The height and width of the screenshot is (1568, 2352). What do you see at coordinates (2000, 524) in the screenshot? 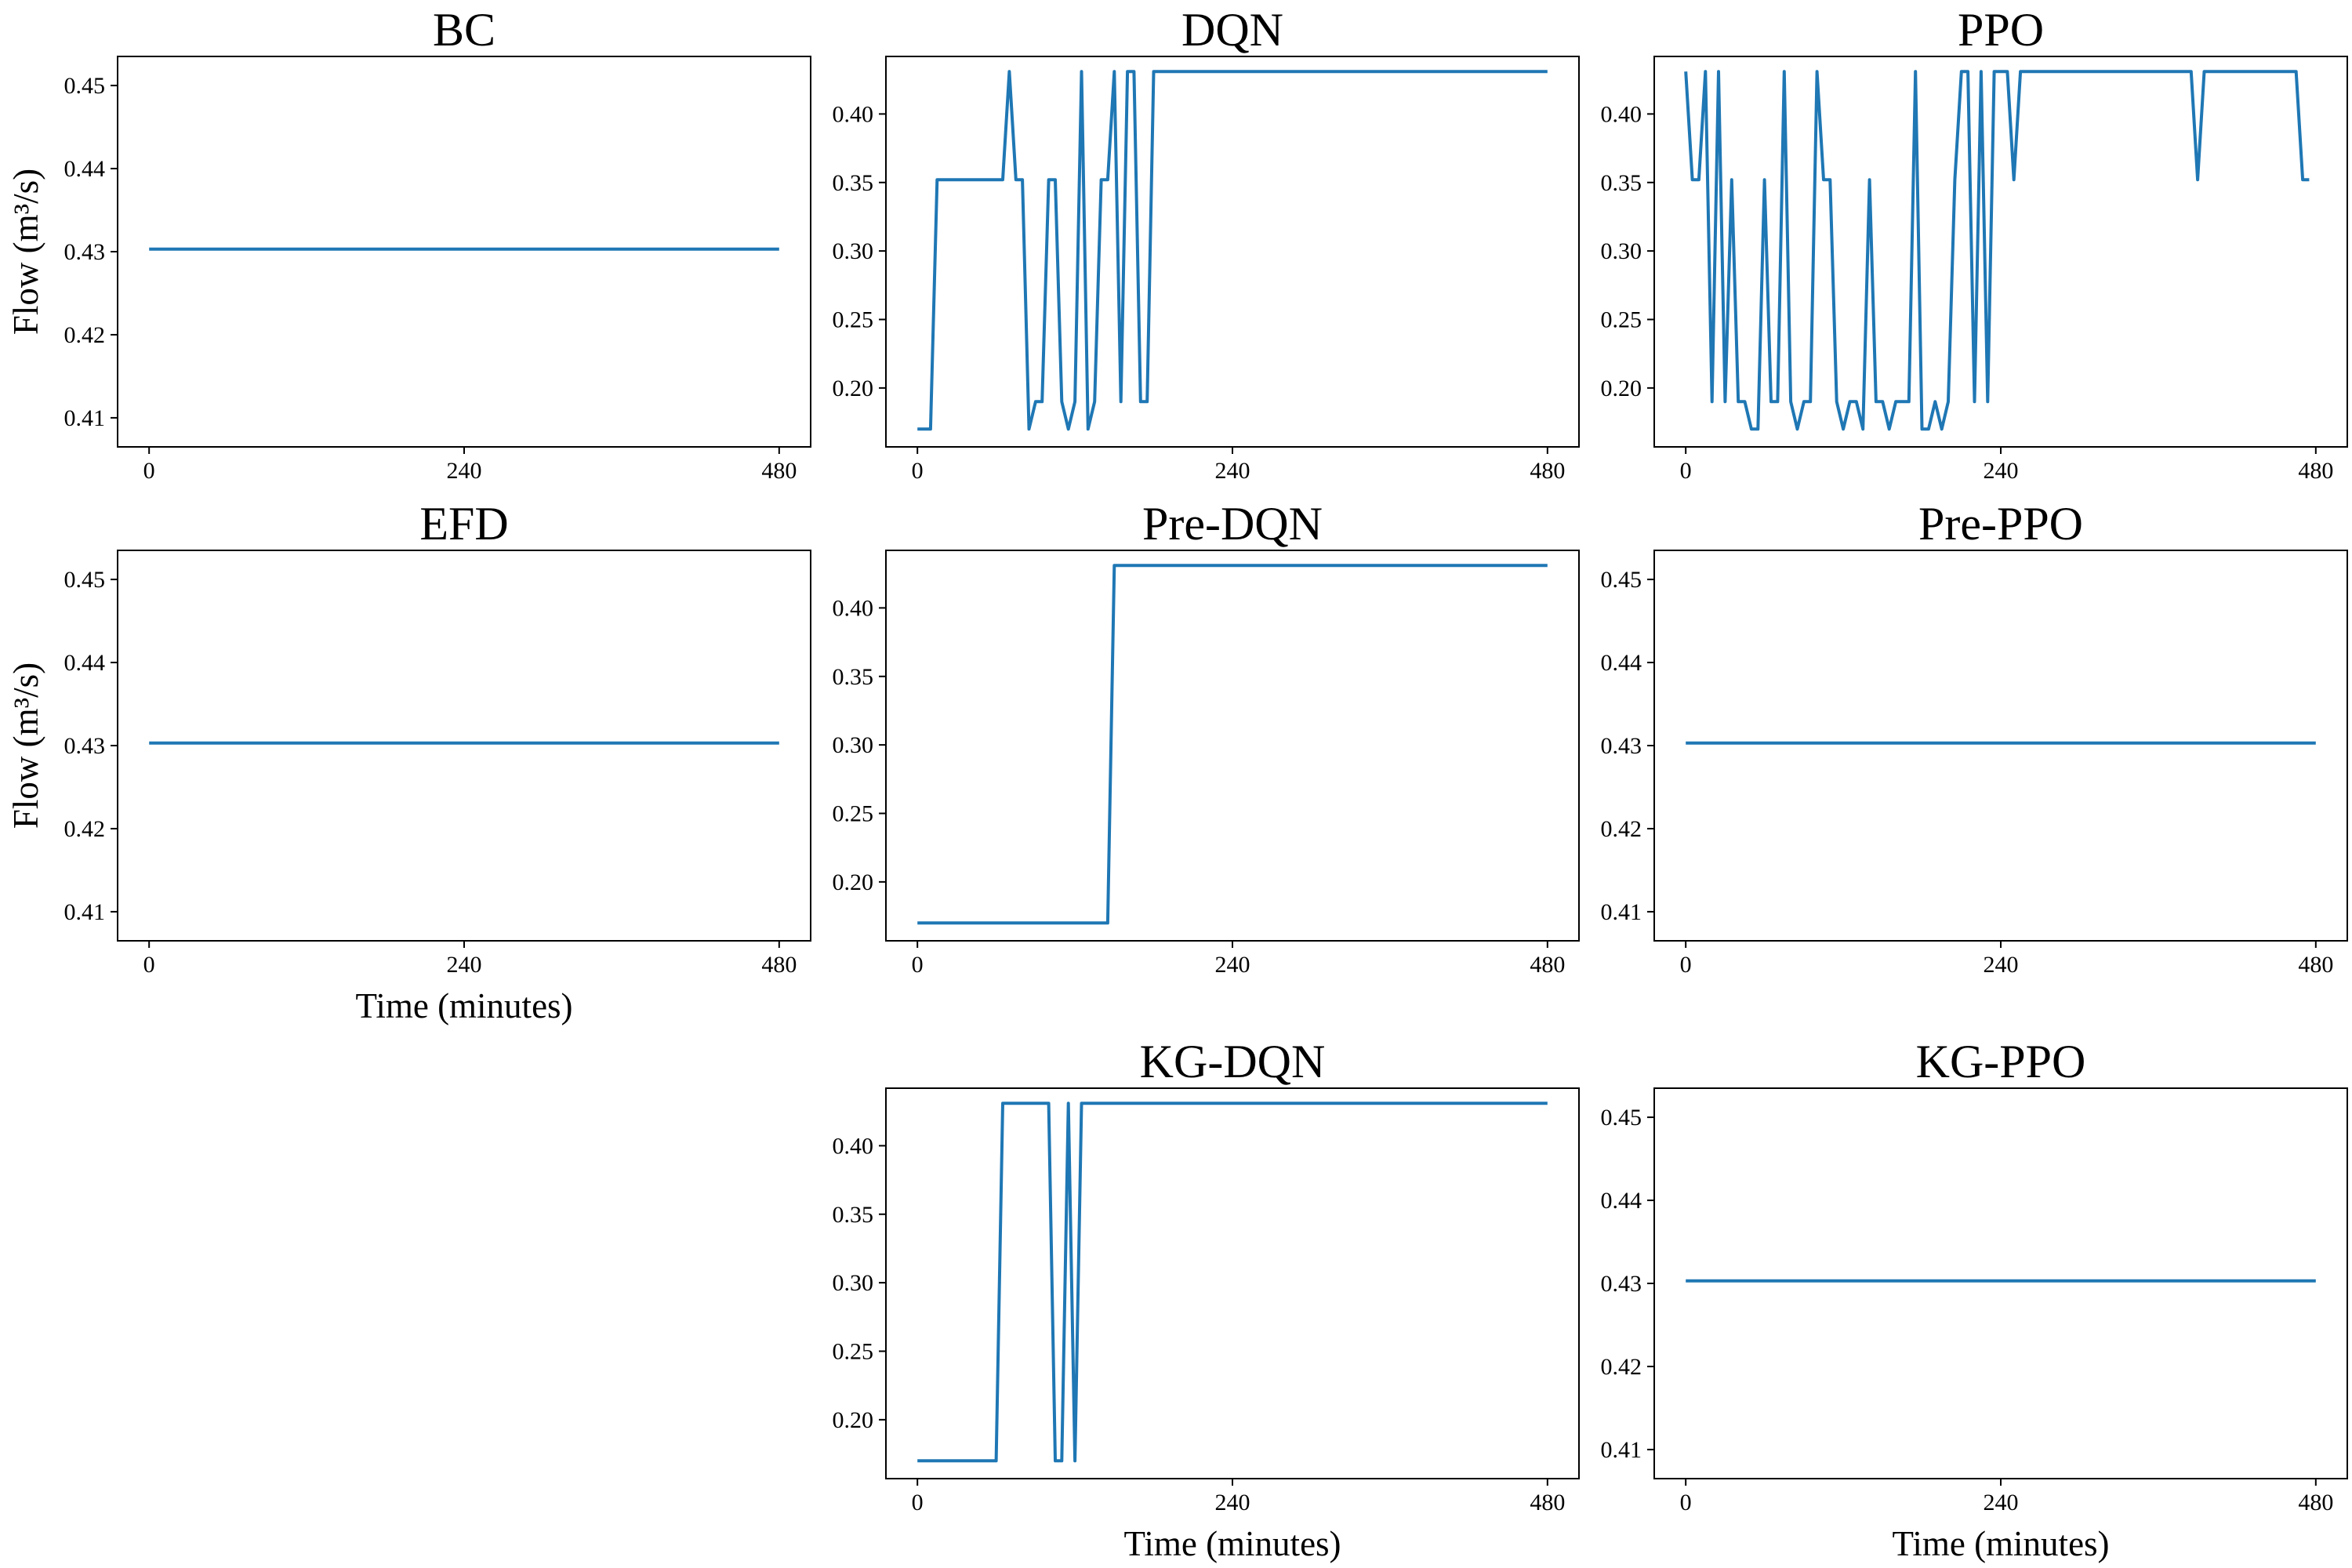
I see `panel-title: Pre-PPO` at bounding box center [2000, 524].